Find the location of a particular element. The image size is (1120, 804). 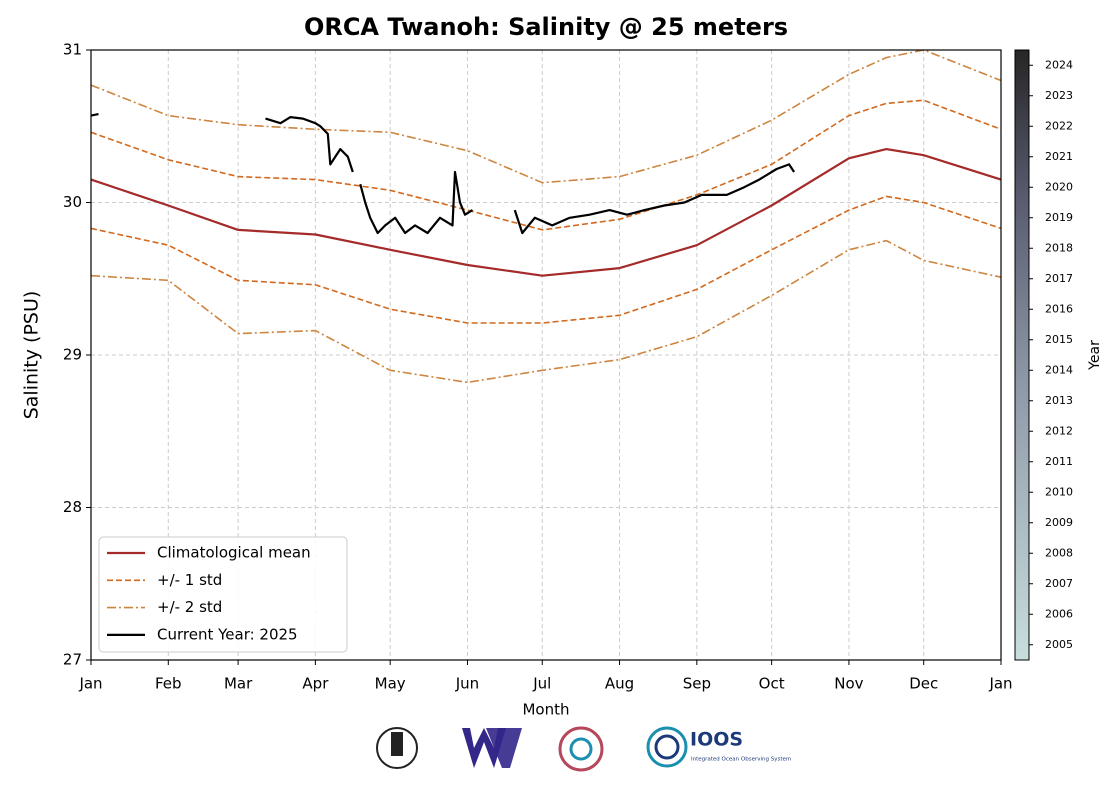

colorbar-tick-label: 2024 is located at coordinates (1059, 64).